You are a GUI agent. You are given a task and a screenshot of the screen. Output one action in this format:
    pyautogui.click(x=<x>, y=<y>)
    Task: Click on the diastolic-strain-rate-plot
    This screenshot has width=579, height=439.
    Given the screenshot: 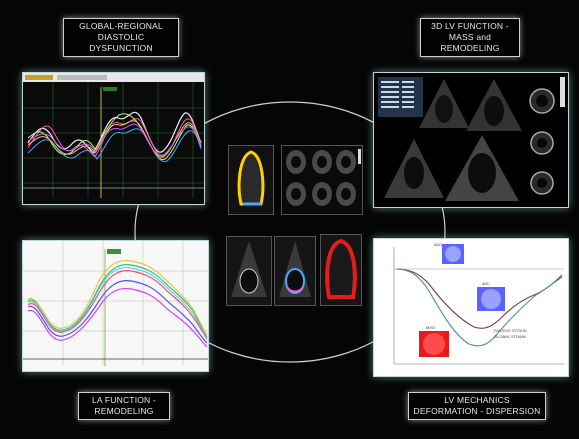 What is the action you would take?
    pyautogui.click(x=113, y=135)
    